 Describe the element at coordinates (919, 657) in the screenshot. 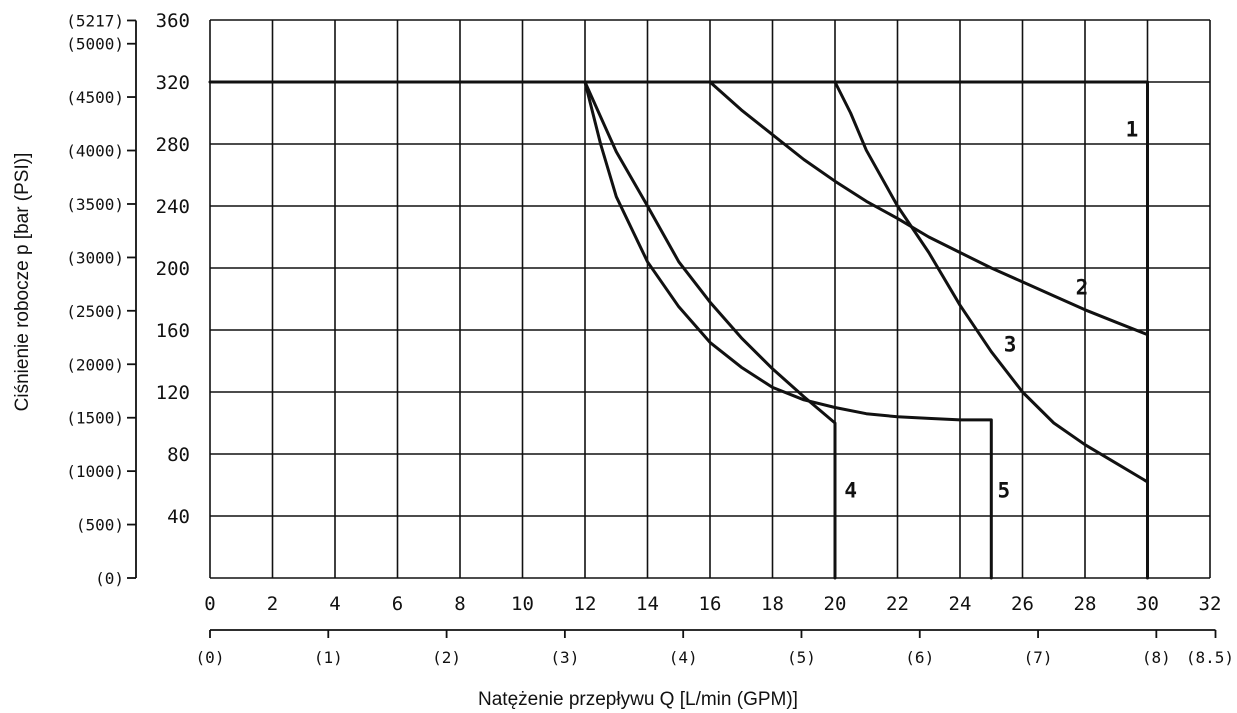

I see `x-secondary-tick-label: (6)` at that location.